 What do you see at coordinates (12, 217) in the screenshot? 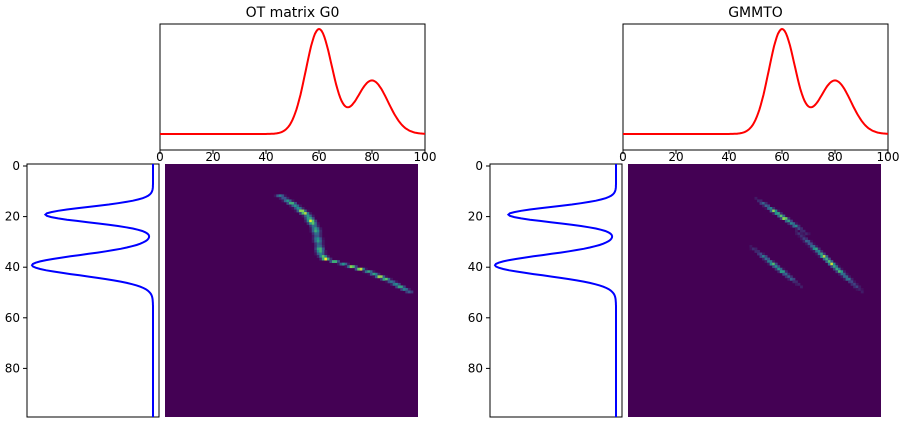
I see `y-tick-label: 20` at bounding box center [12, 217].